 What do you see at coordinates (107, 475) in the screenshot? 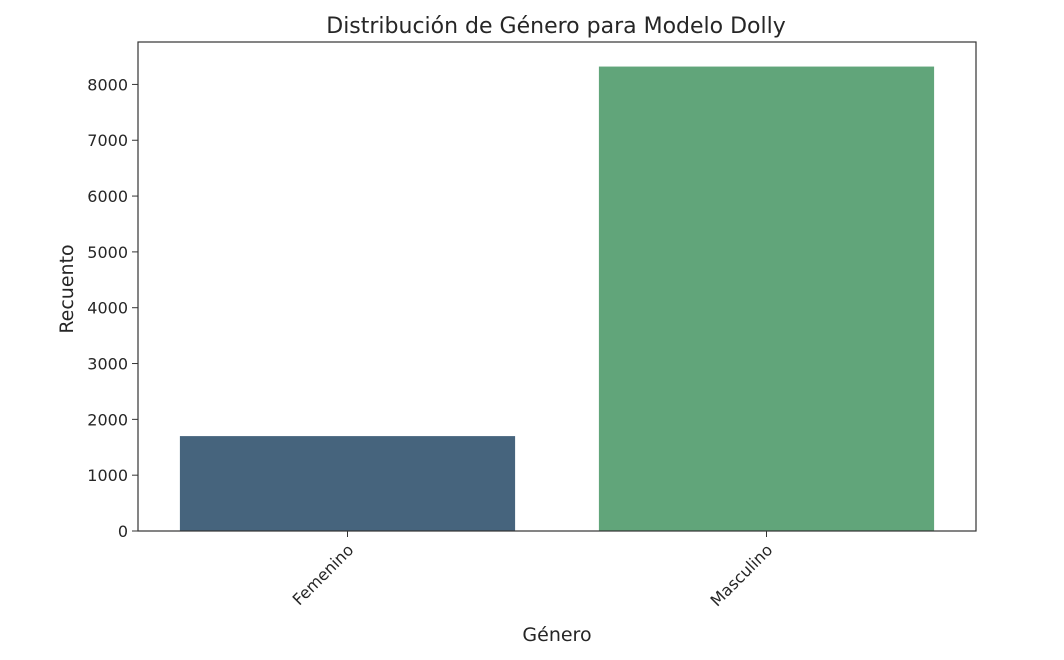
I see `y-tick-label: 1000` at bounding box center [107, 475].